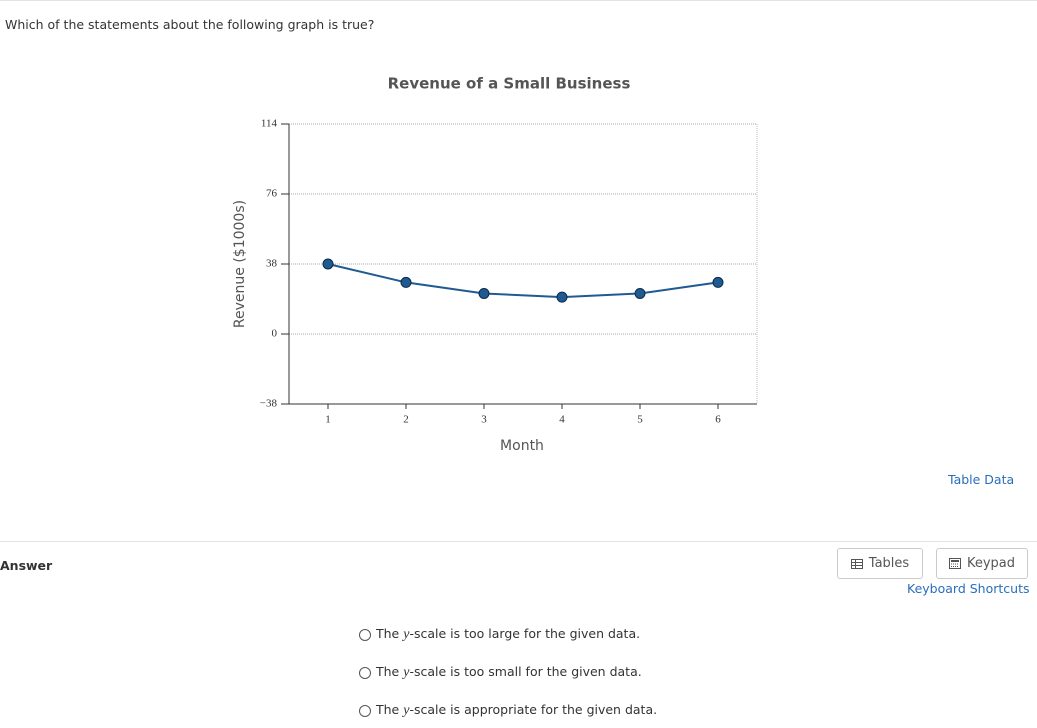 The width and height of the screenshot is (1037, 728). What do you see at coordinates (518, 0) in the screenshot?
I see `top-border` at bounding box center [518, 0].